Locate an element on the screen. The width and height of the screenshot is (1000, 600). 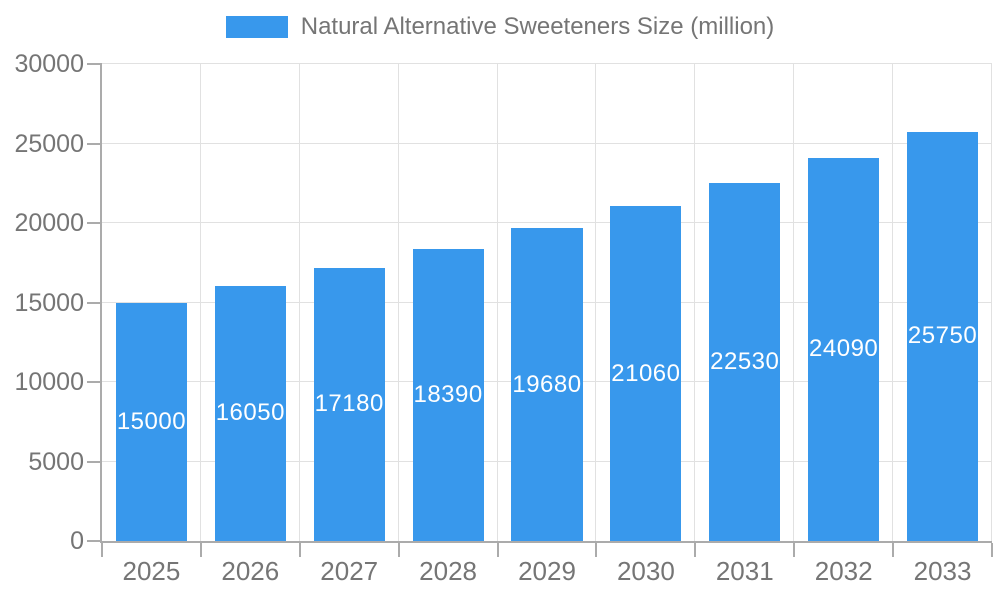
bar-value-label: 22530 is located at coordinates (745, 361).